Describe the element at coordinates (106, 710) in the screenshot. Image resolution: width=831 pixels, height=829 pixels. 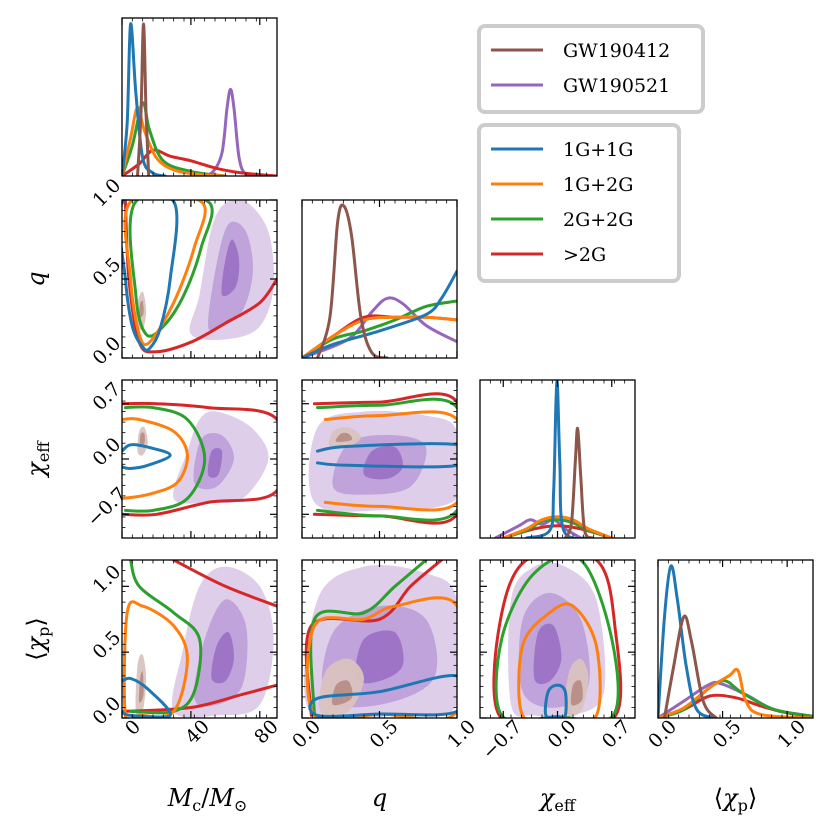
I see `y-tick-label-chip: 0.0` at that location.